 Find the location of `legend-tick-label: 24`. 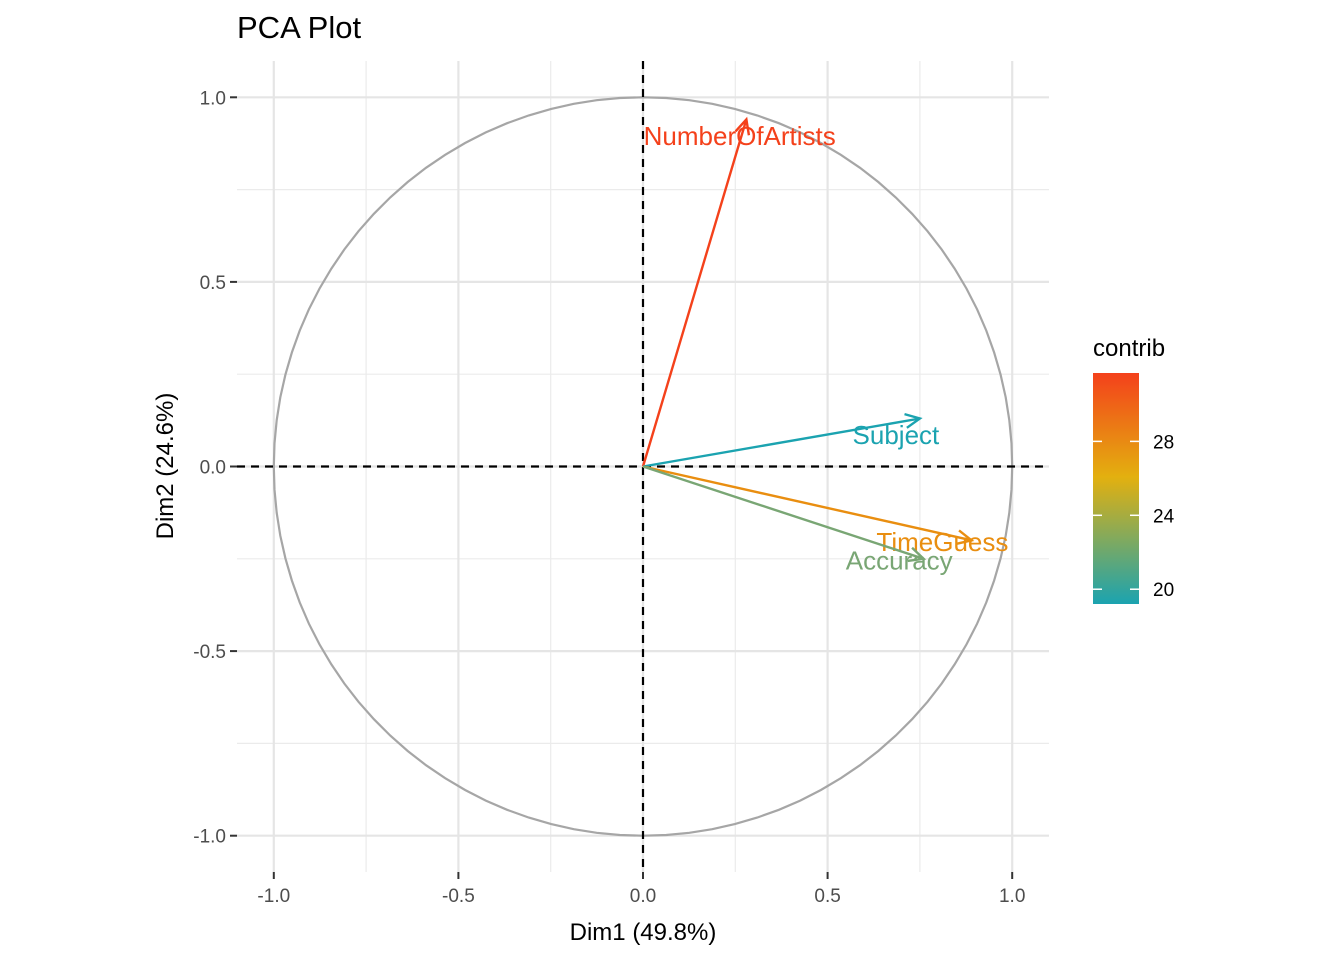

legend-tick-label: 24 is located at coordinates (1164, 516).